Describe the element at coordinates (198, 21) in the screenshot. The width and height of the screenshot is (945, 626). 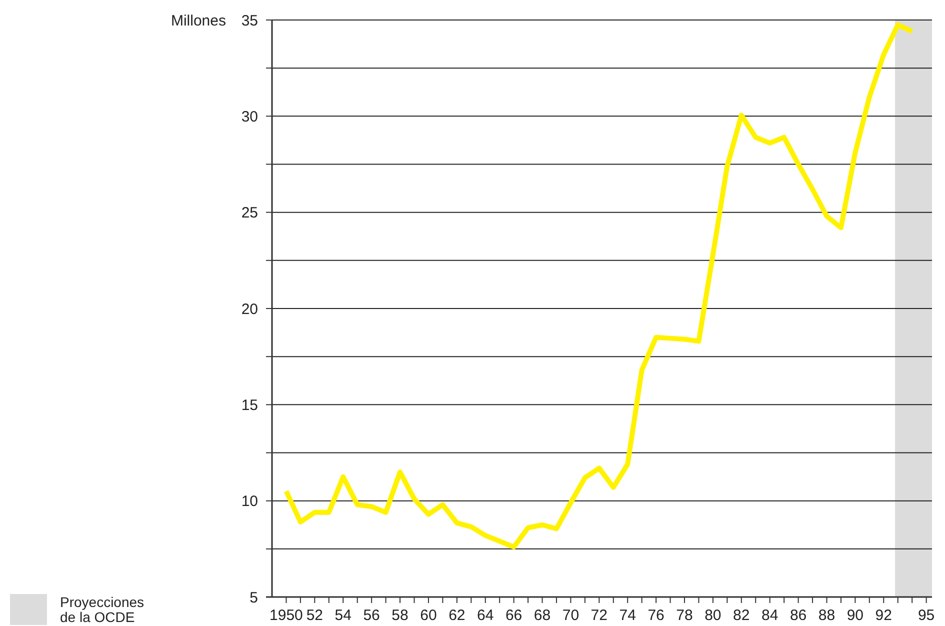
I see `y-axis-title: Millones` at that location.